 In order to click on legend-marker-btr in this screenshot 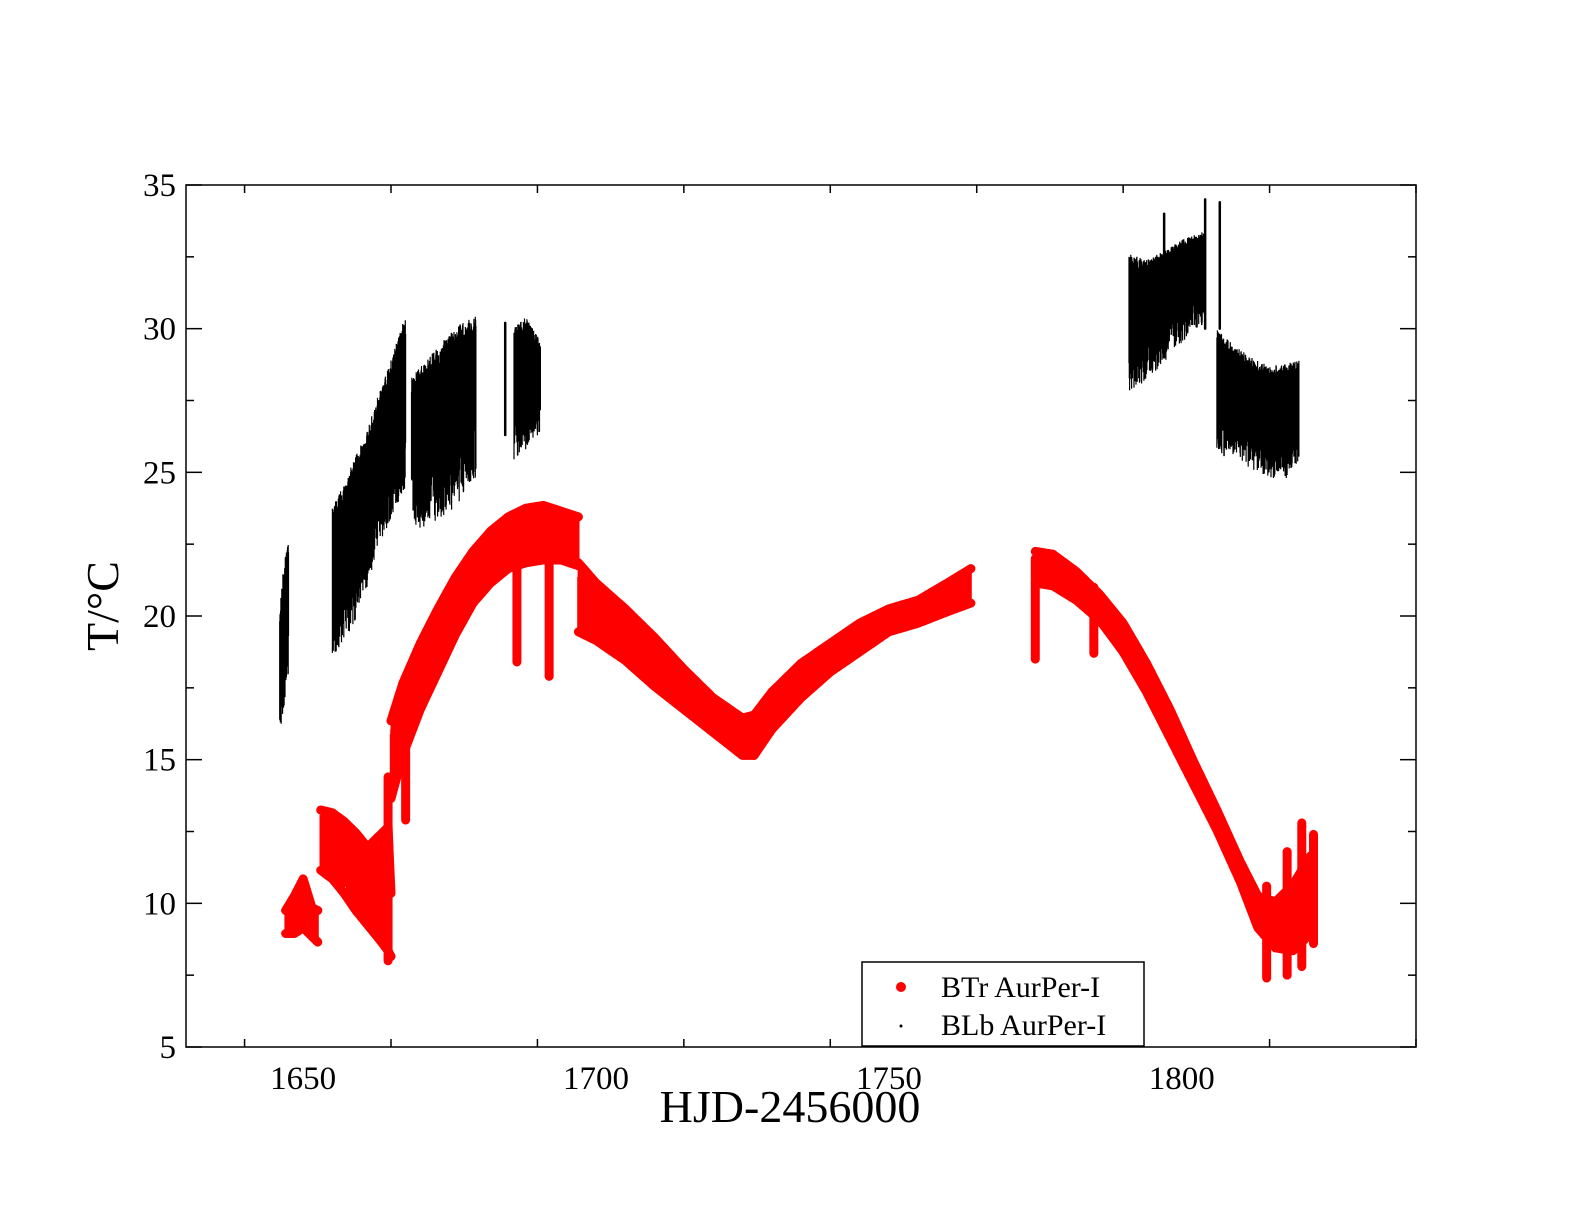, I will do `click(901, 987)`.